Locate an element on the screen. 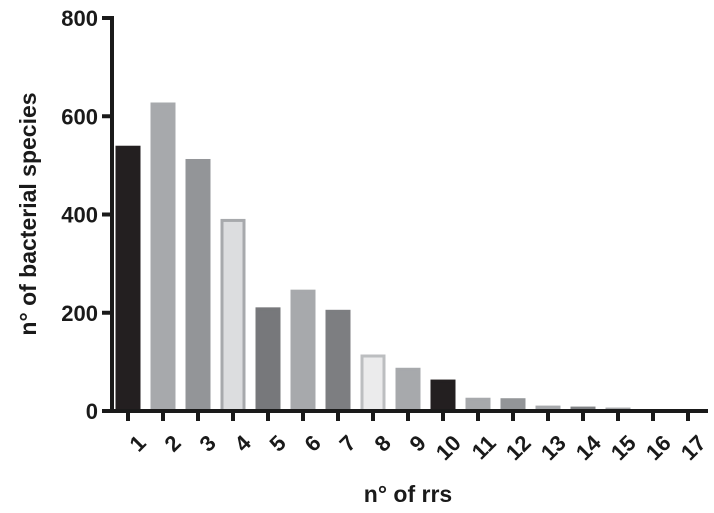 Image resolution: width=714 pixels, height=513 pixels. x-tick-label: 14 is located at coordinates (589, 448).